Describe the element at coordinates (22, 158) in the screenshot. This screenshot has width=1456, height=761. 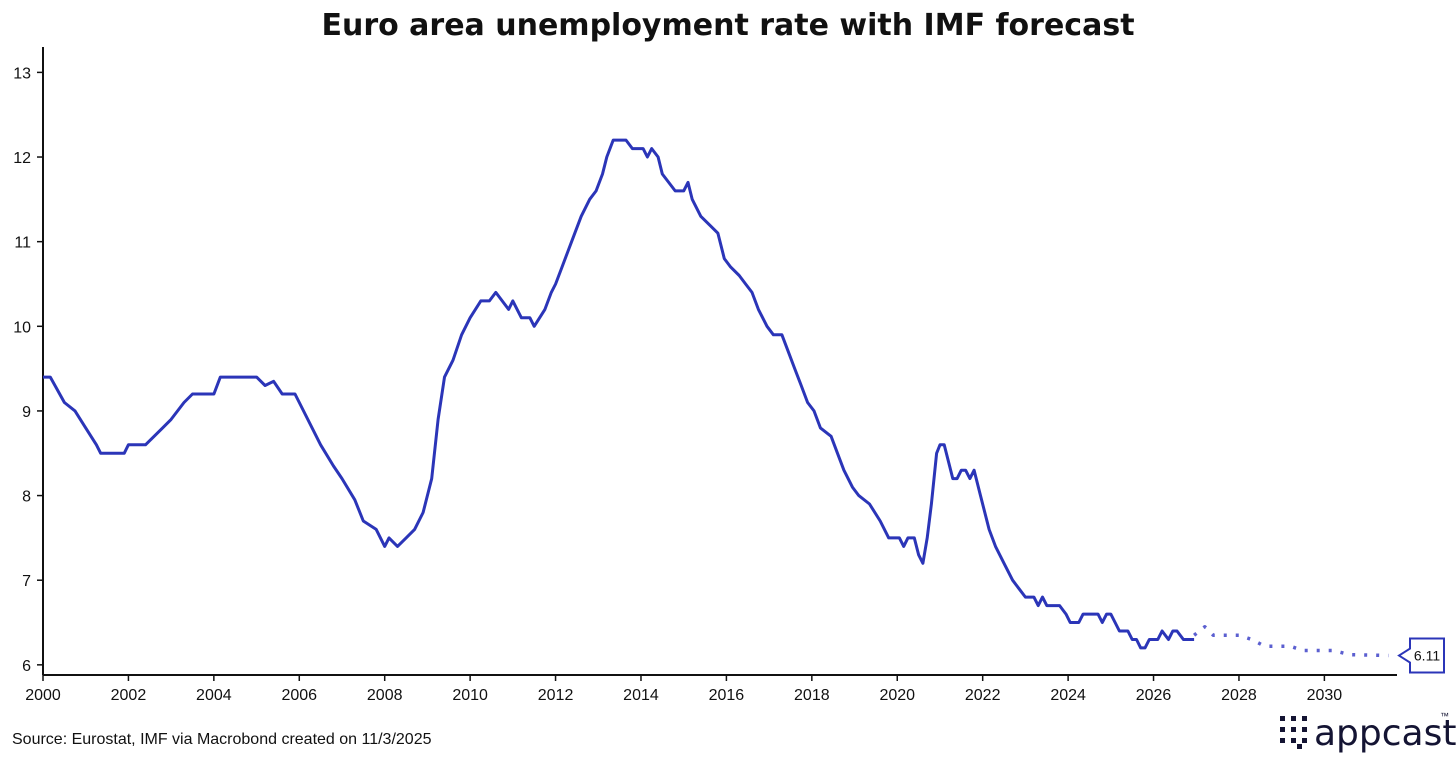
I see `y-tick-label: 12` at that location.